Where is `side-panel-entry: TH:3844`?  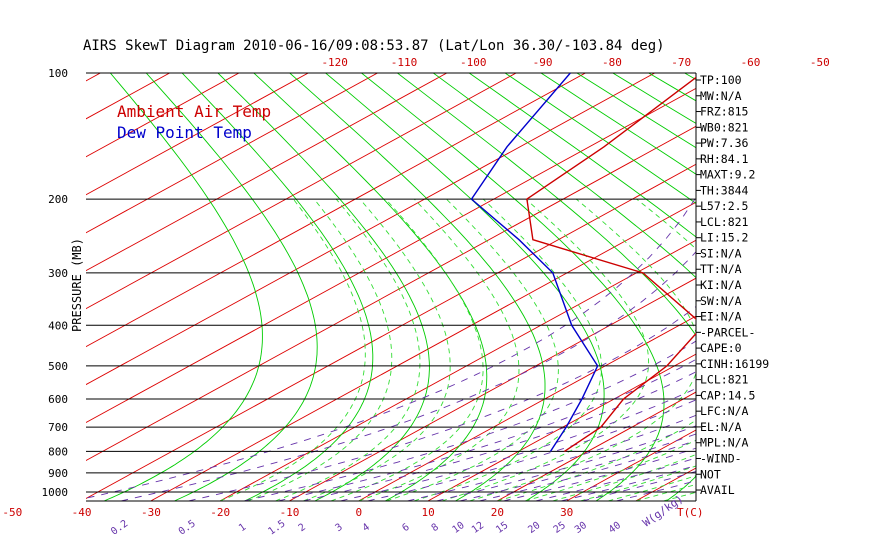 side-panel-entry: TH:3844 is located at coordinates (724, 190).